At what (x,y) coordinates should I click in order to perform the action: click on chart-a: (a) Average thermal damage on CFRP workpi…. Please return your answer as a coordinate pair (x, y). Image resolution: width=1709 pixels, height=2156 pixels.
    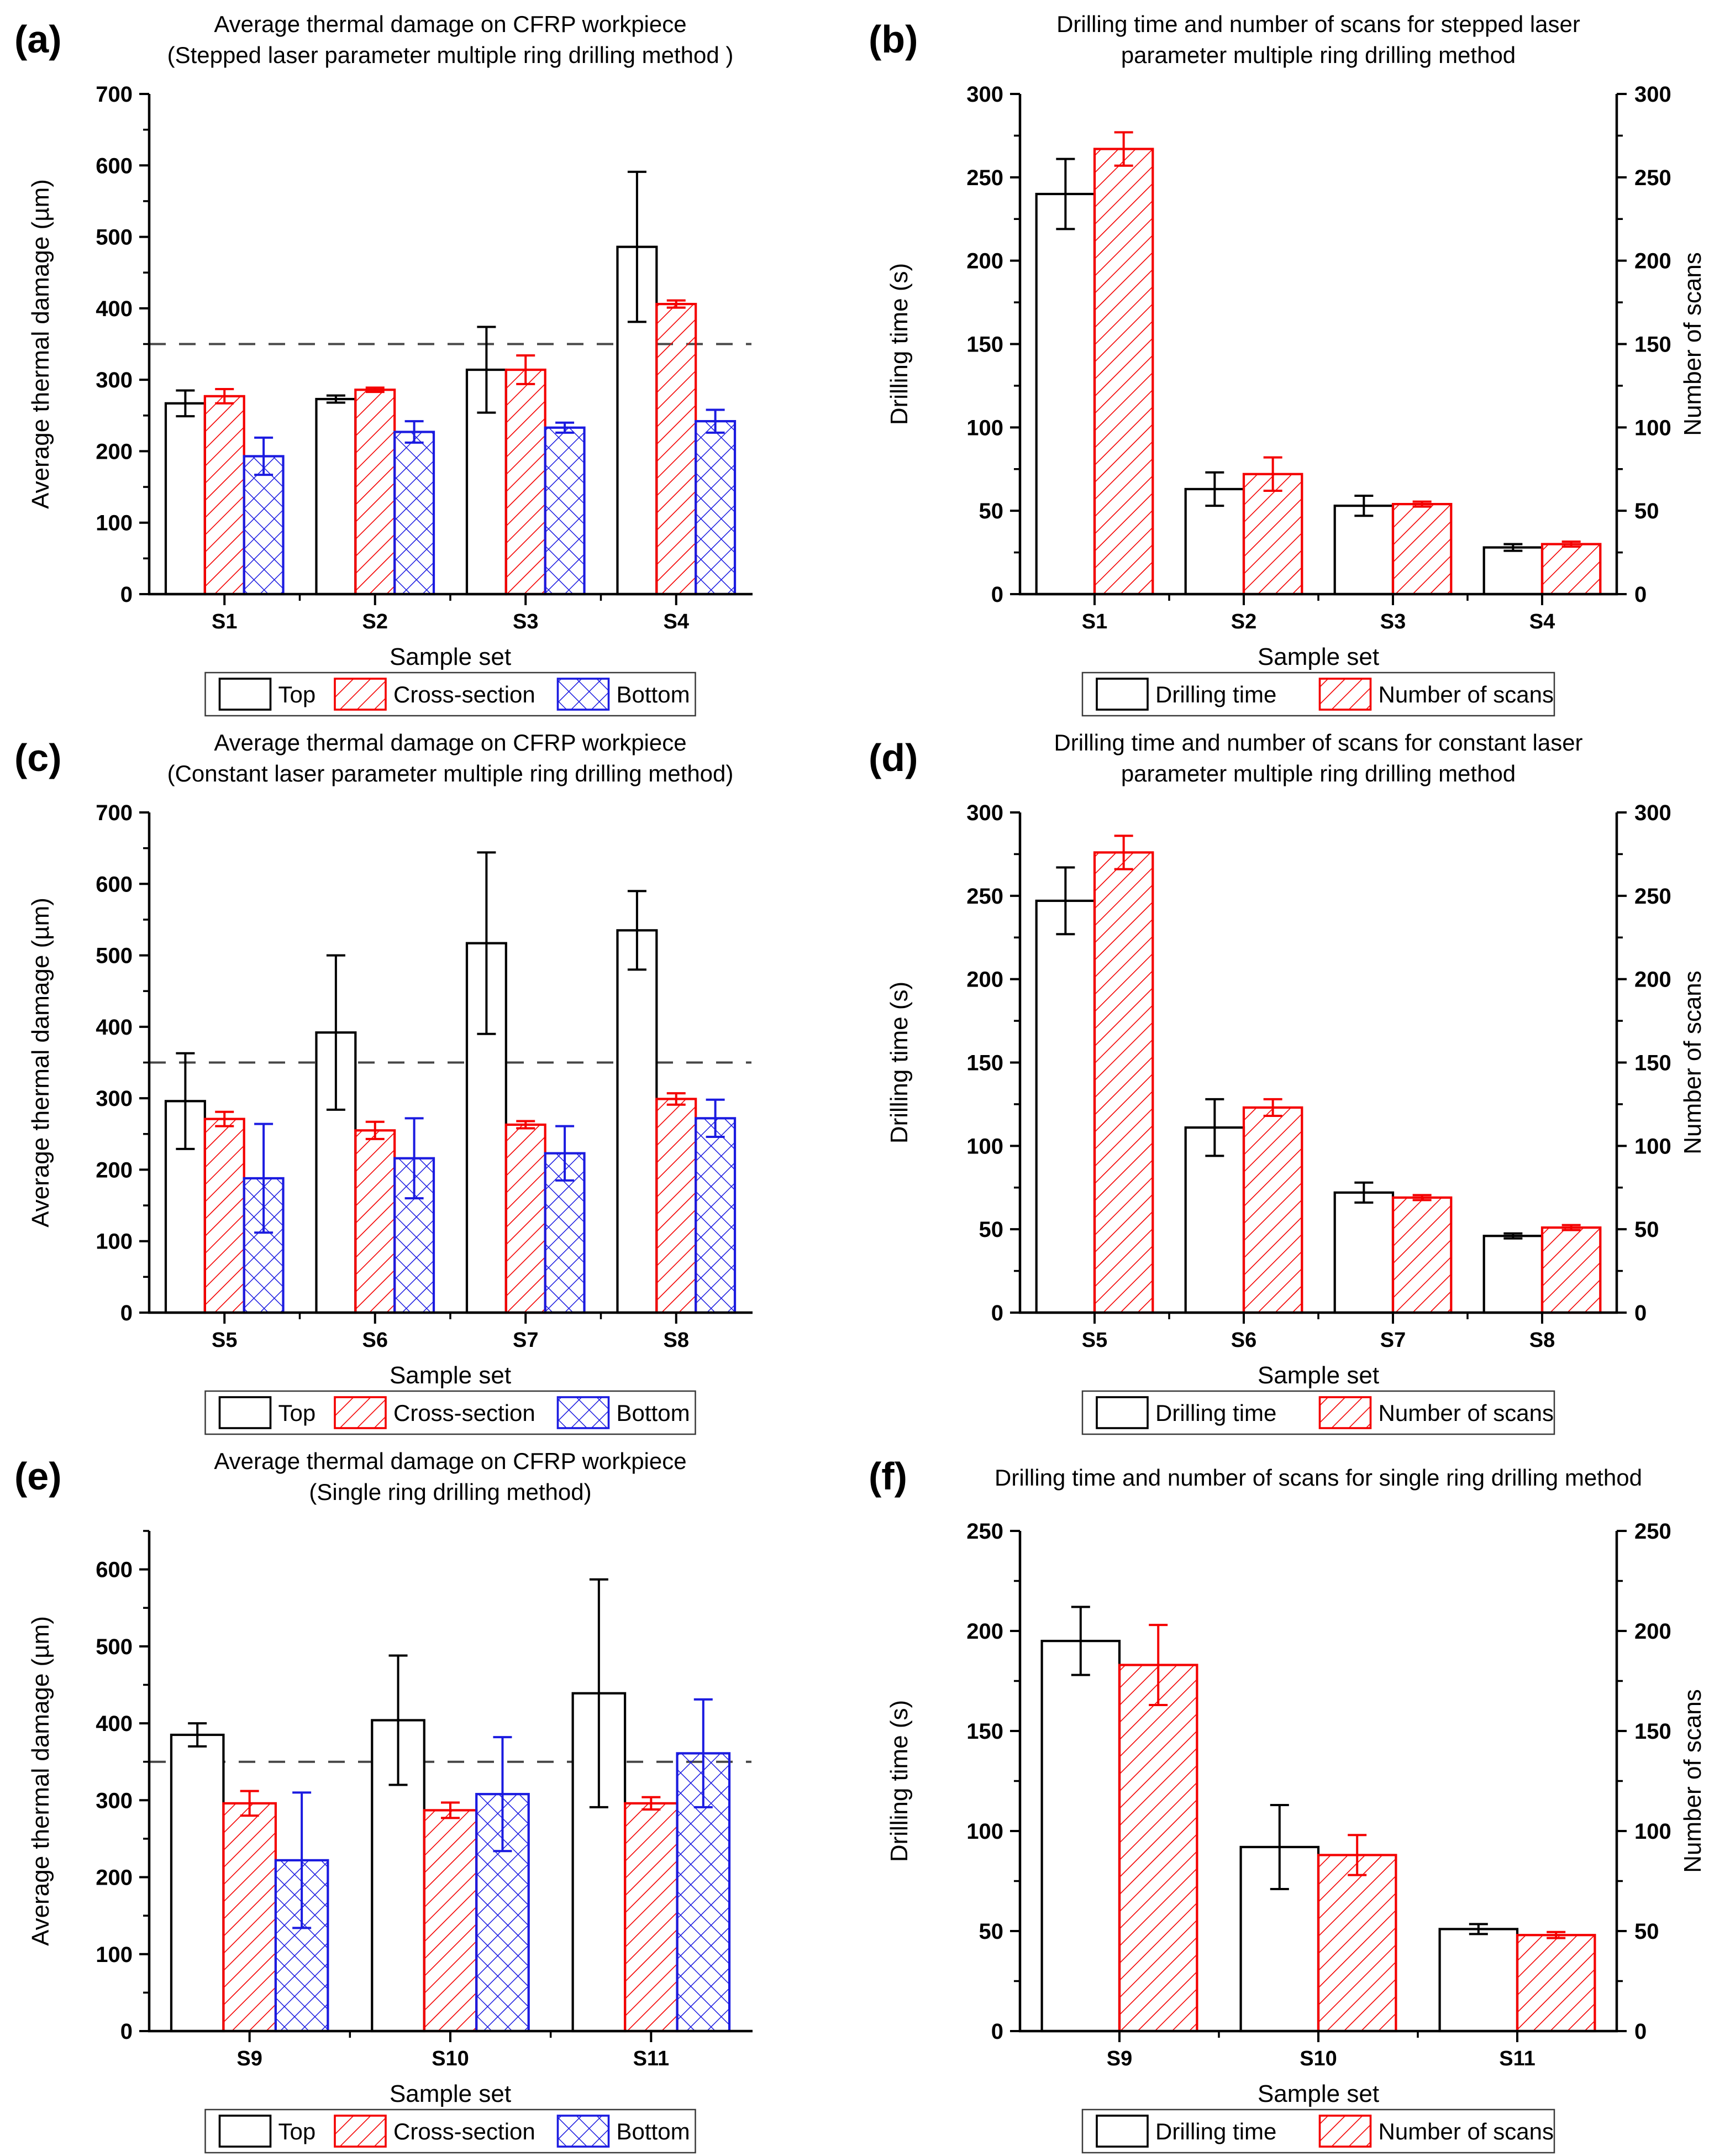
    Looking at the image, I should click on (383, 364).